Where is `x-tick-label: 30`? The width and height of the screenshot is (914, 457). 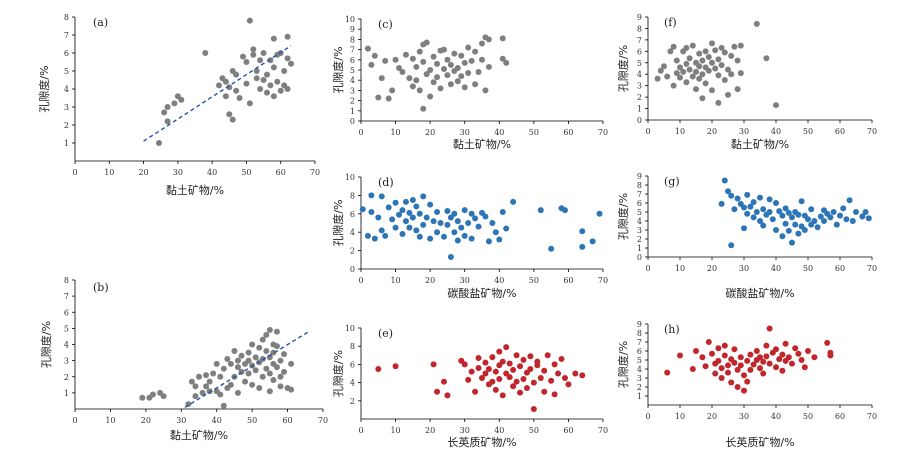
x-tick-label: 30 is located at coordinates (178, 172).